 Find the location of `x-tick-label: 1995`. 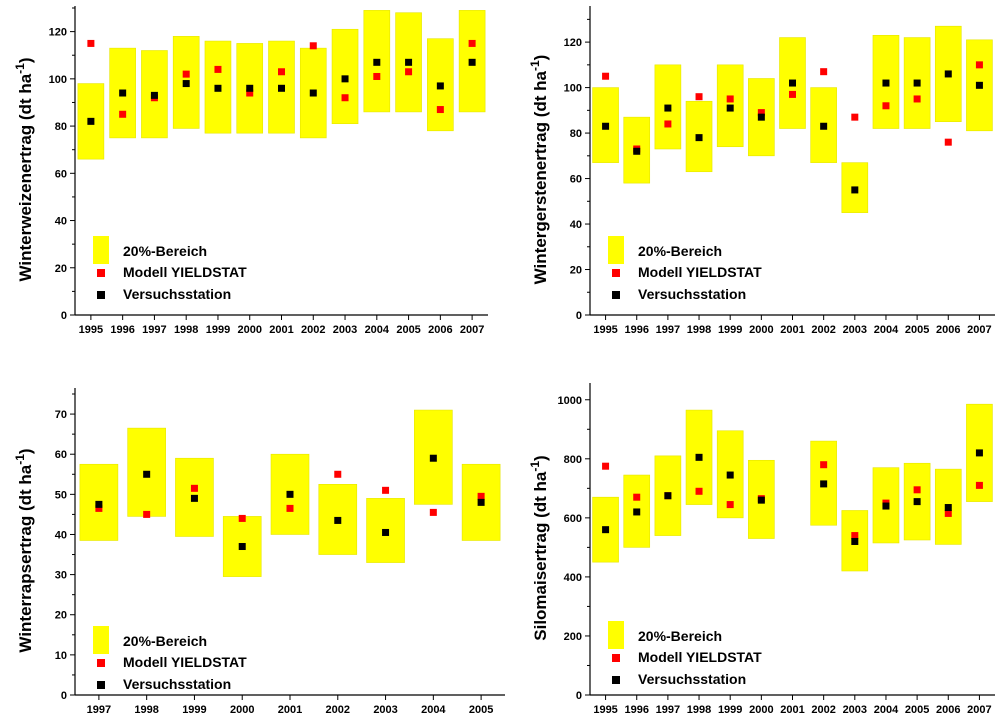

x-tick-label: 1995 is located at coordinates (605, 330).